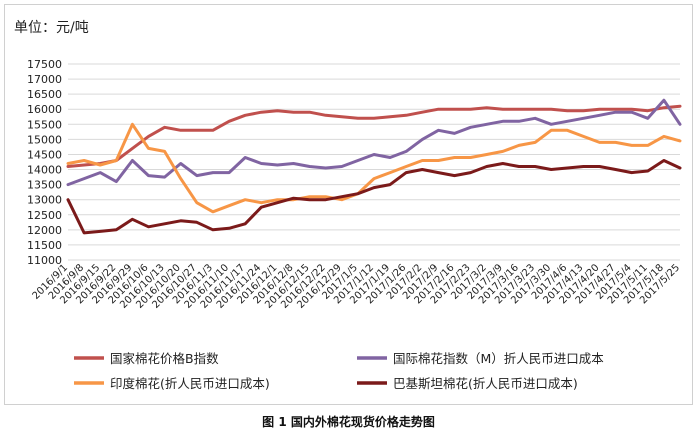 Image resolution: width=697 pixels, height=433 pixels. I want to click on y-tick-label: 11000, so click(44, 260).